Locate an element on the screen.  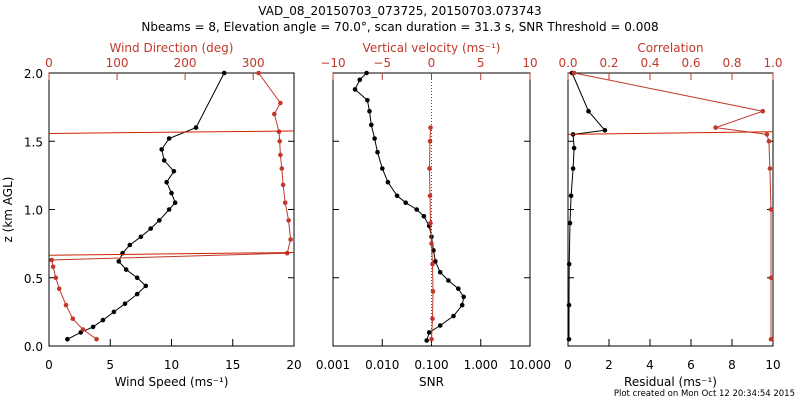
snr-series-line is located at coordinates (431, 233).